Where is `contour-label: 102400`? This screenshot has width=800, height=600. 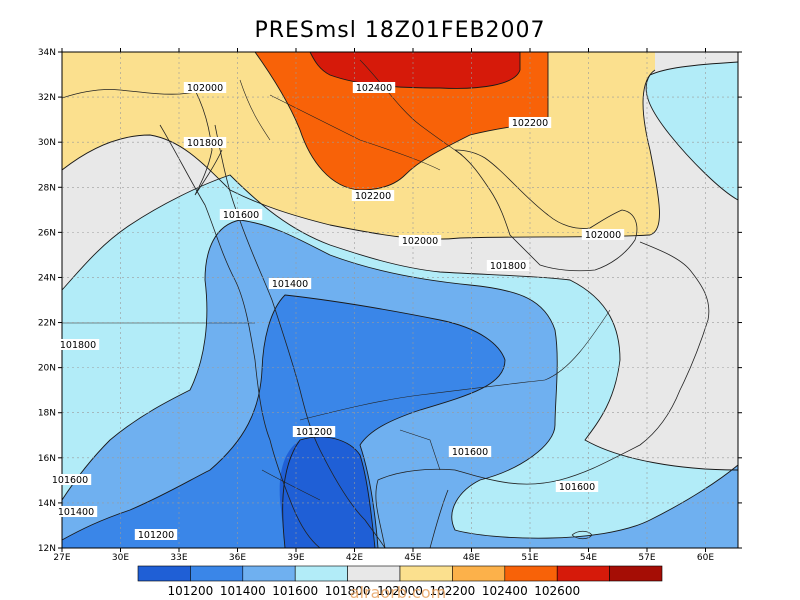
contour-label: 102400 is located at coordinates (374, 88).